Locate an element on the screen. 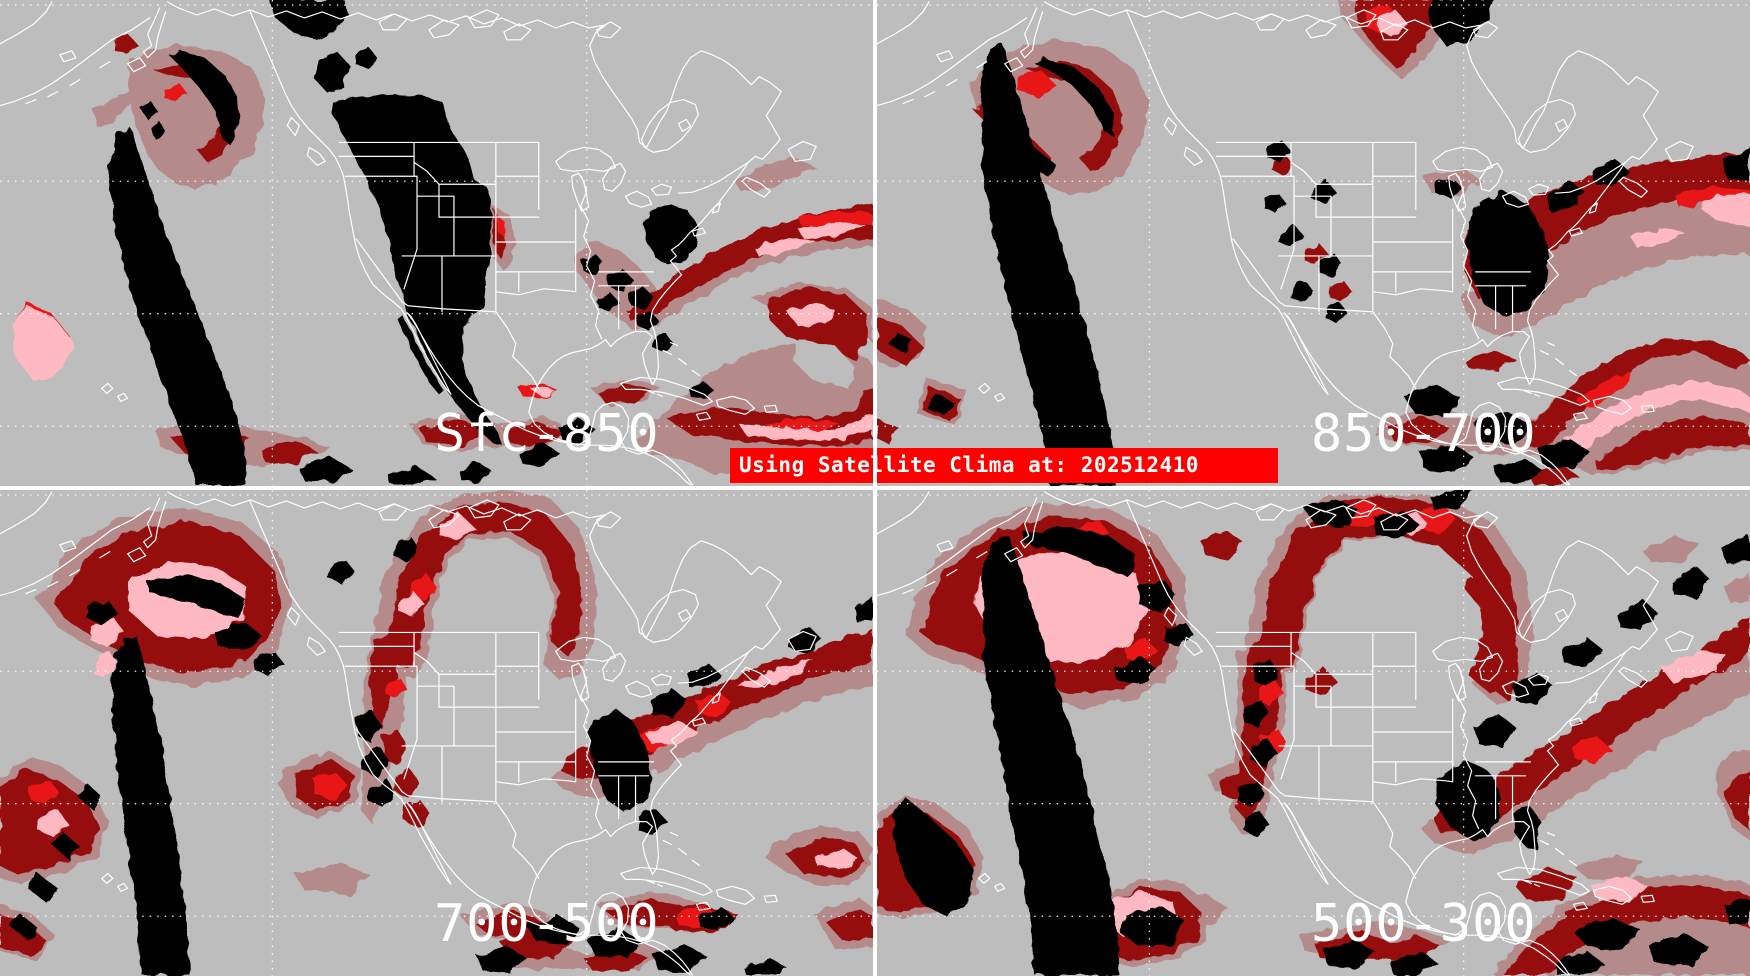  panel-label: Sfc-850 is located at coordinates (547, 434).